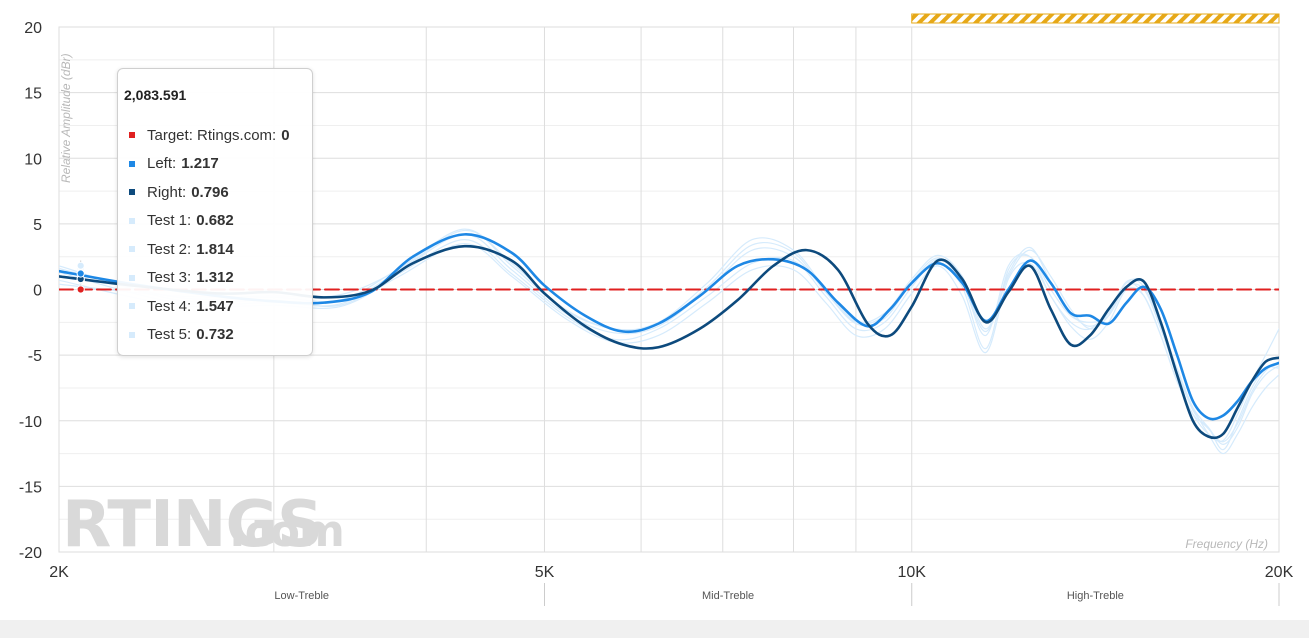  I want to click on tooltip-series-name: Test 5, so click(167, 335).